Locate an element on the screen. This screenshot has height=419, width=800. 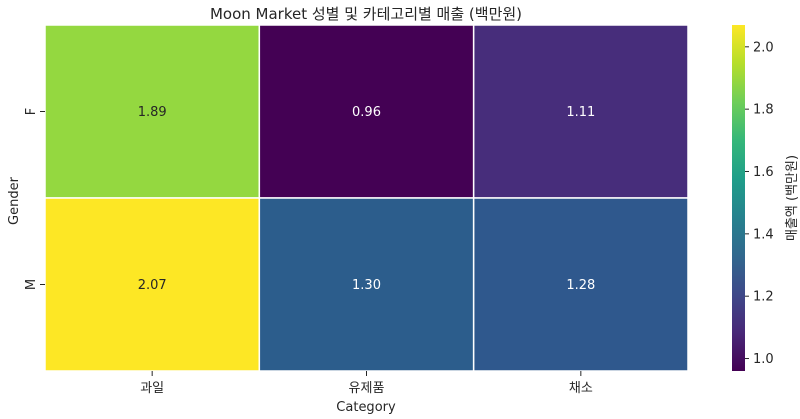
colorbar-label: 매출액 (백만원) is located at coordinates (792, 198).